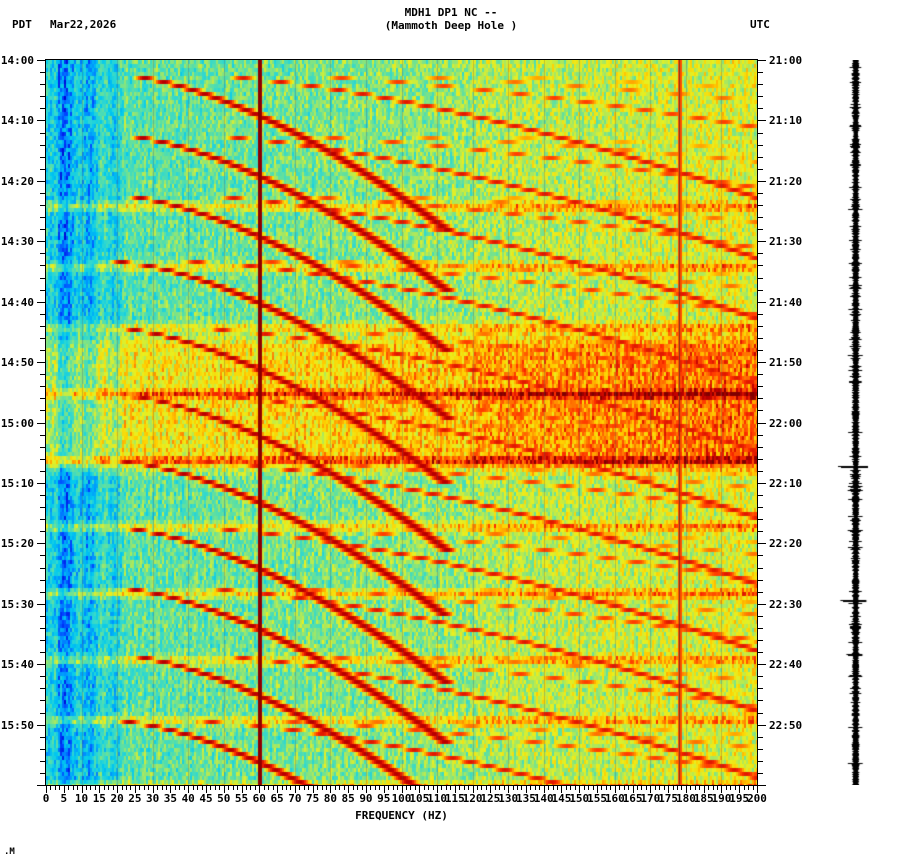  Describe the element at coordinates (64, 798) in the screenshot. I see `x-tick-label: 5` at that location.